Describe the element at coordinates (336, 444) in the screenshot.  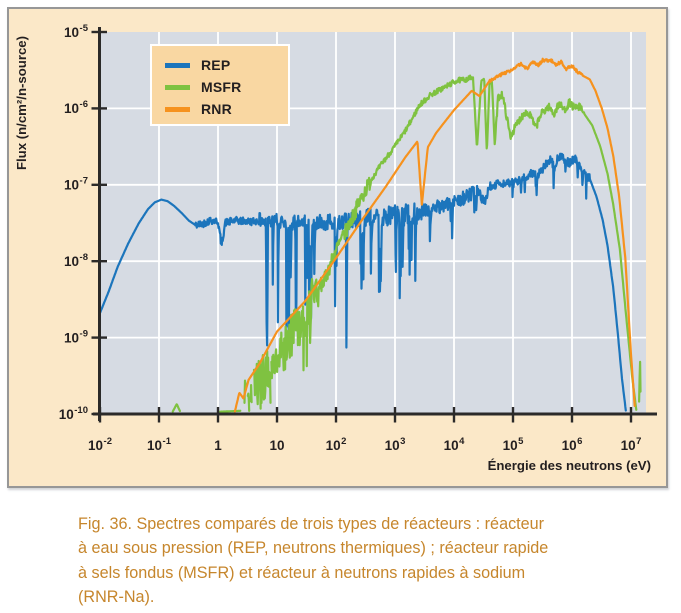
I see `svg-text: 10²` at that location.